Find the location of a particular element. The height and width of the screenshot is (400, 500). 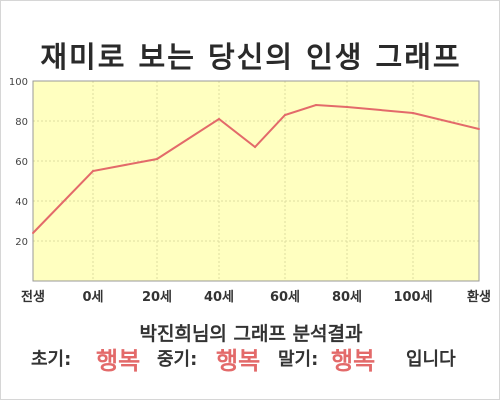

y-tick-label: 20 is located at coordinates (21, 242).